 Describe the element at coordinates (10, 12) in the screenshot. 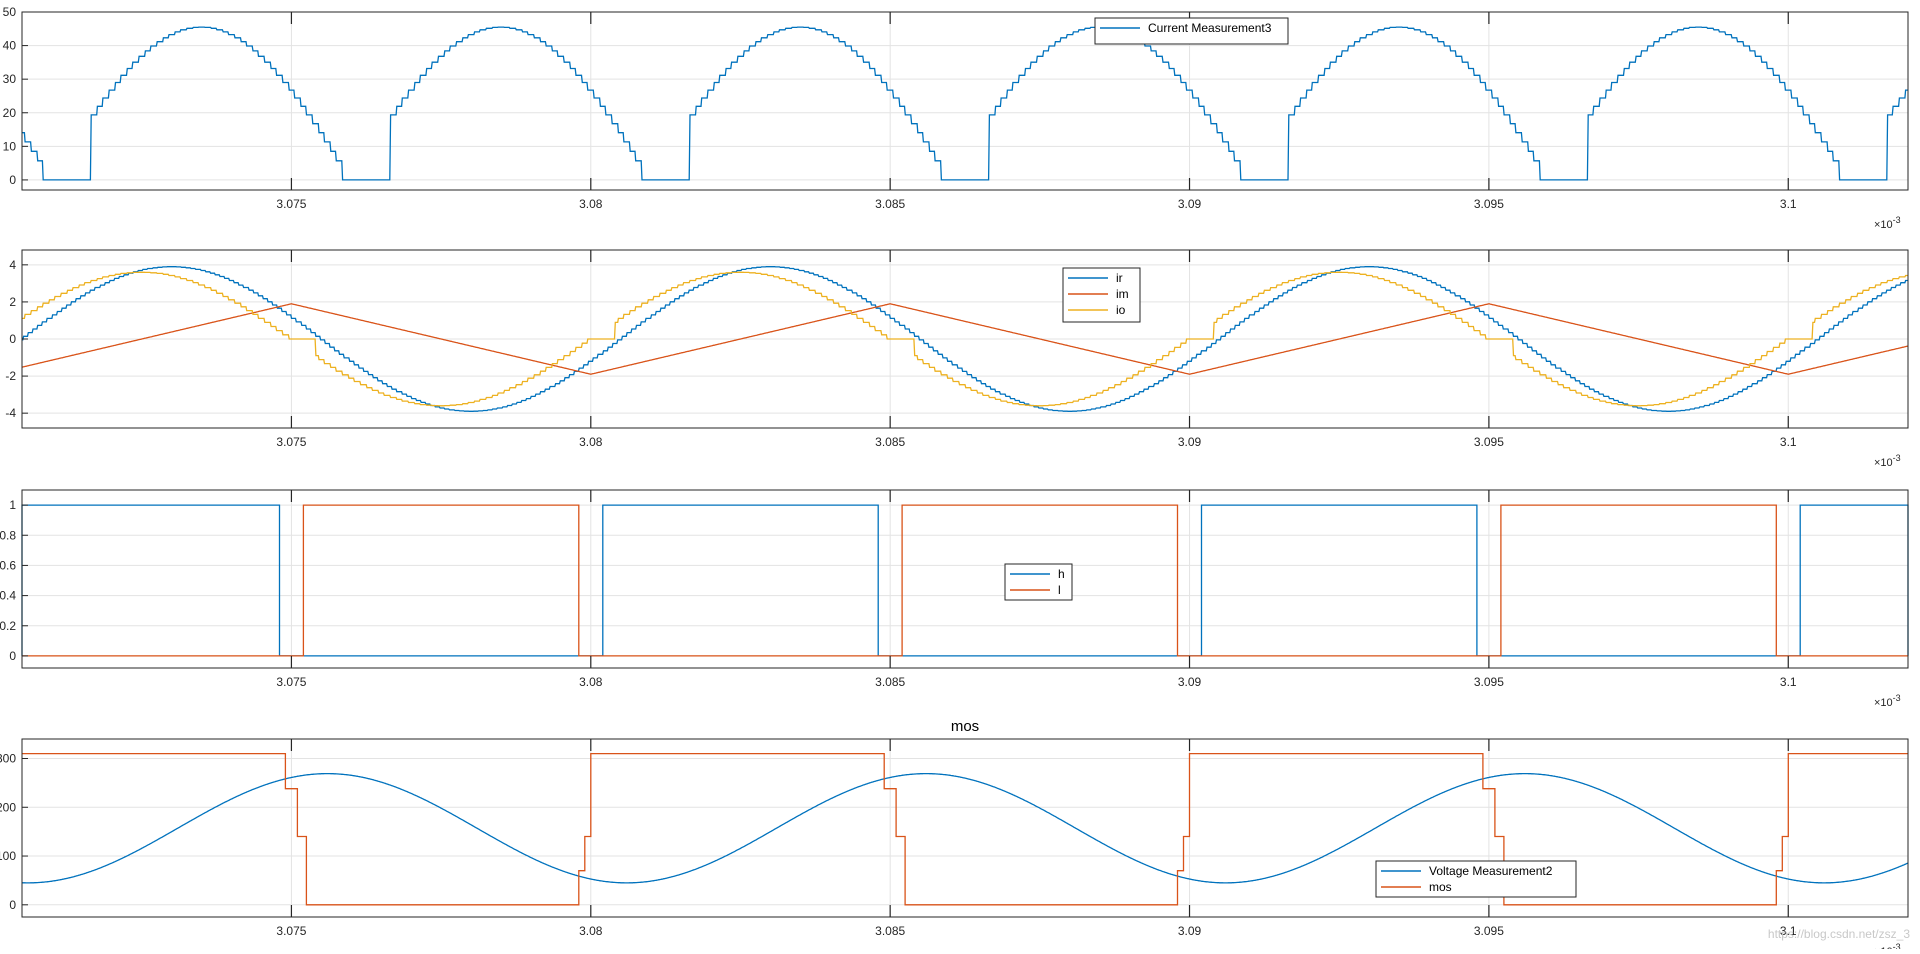

I see `y-tick-label: 50` at that location.